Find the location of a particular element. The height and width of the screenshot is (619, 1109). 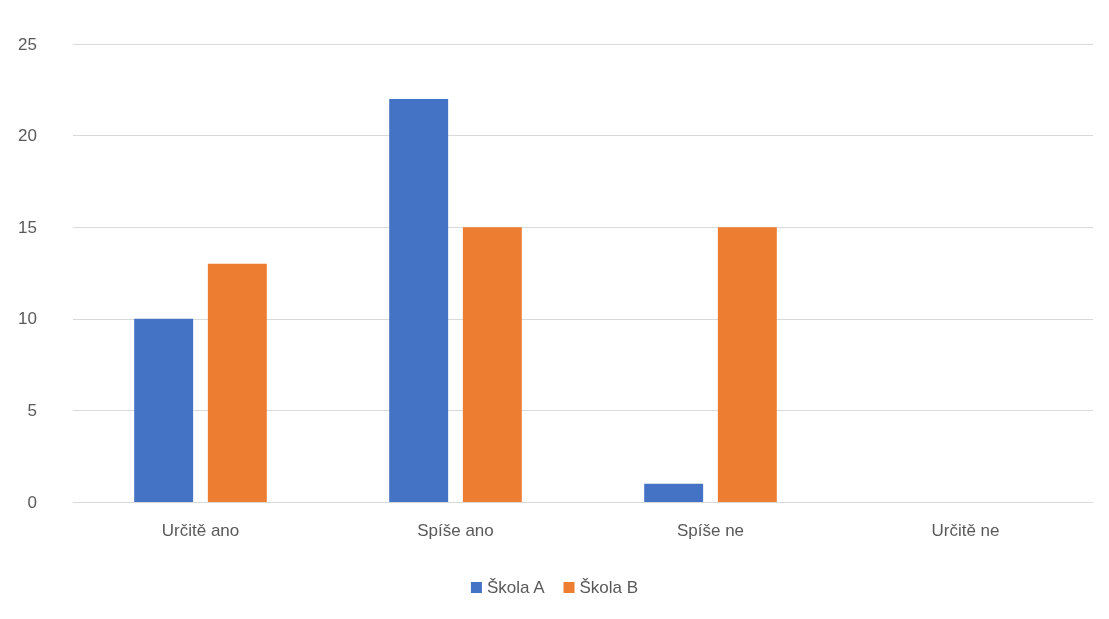

x-tick-label: Určitě ano is located at coordinates (200, 530).